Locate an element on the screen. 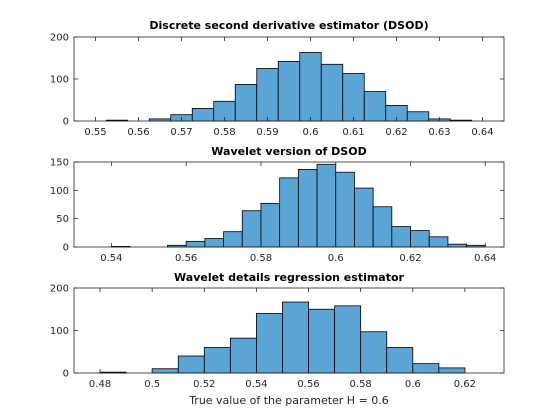 This screenshot has height=420, width=560. y-tick-label: 150 is located at coordinates (59, 163).